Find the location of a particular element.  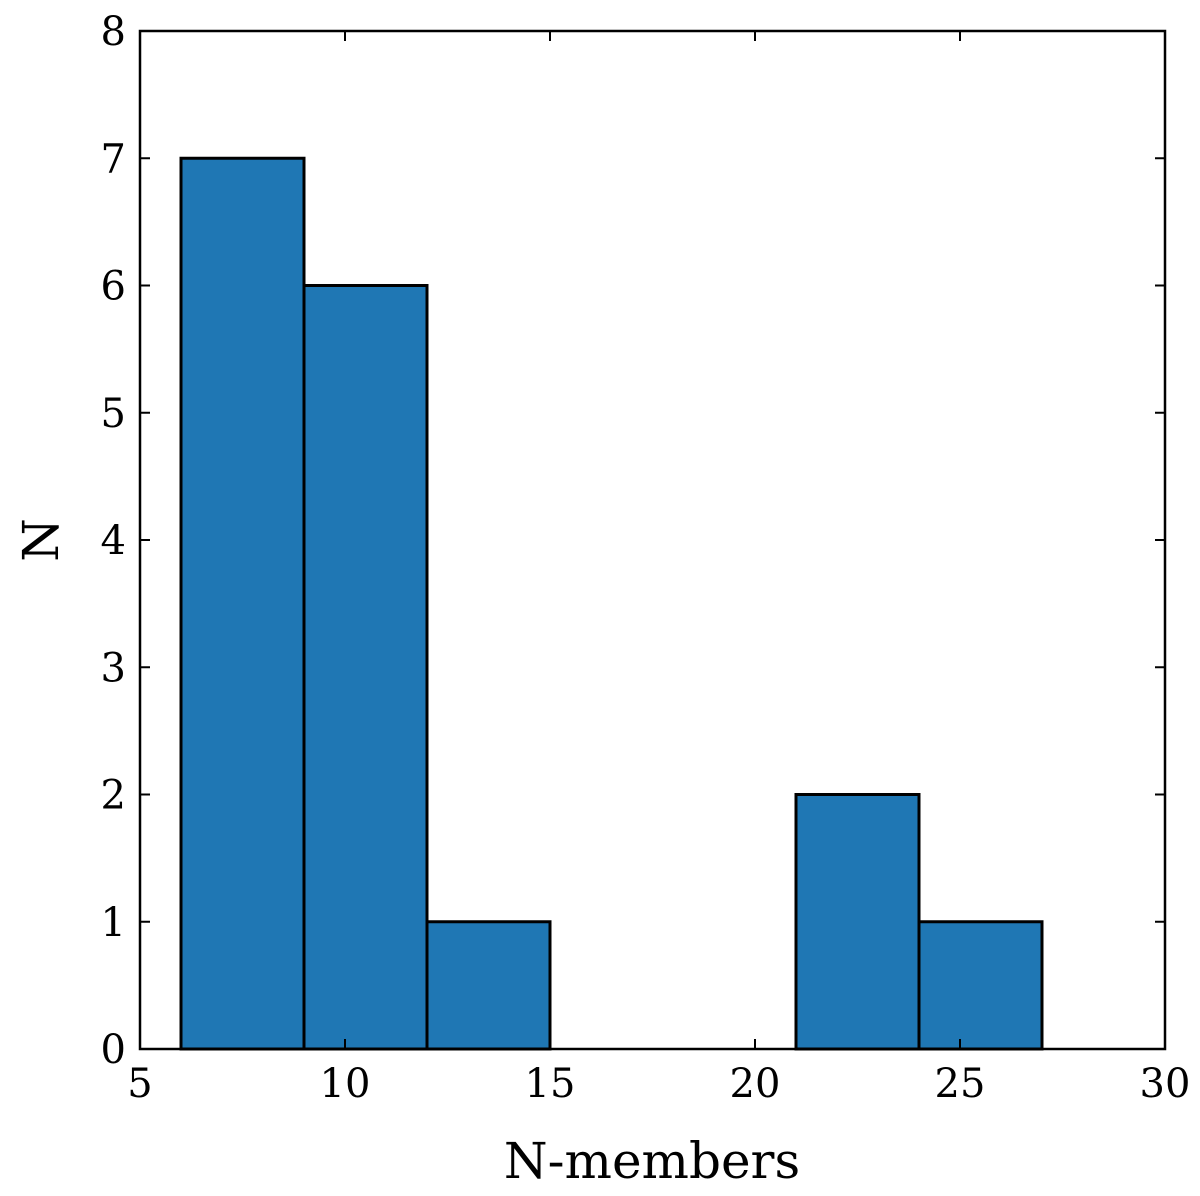

y-tick-label: 3 is located at coordinates (113, 668).